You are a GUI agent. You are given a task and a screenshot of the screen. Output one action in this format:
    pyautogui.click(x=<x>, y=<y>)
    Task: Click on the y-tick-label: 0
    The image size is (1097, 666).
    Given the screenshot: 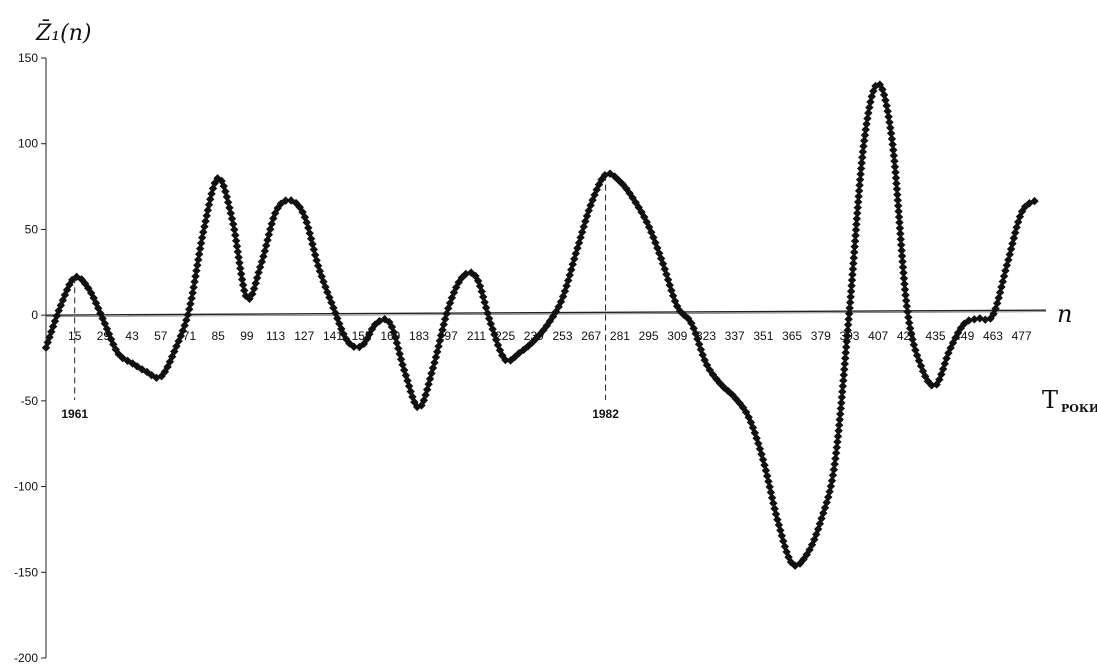 What is the action you would take?
    pyautogui.click(x=34, y=315)
    